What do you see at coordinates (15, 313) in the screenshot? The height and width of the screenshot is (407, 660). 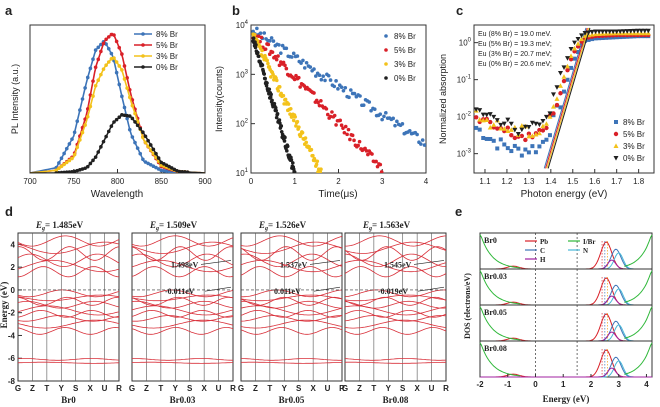 I see `panel-d-yticks: 4 2 0 -2 -4 -6 -8` at bounding box center [15, 313].